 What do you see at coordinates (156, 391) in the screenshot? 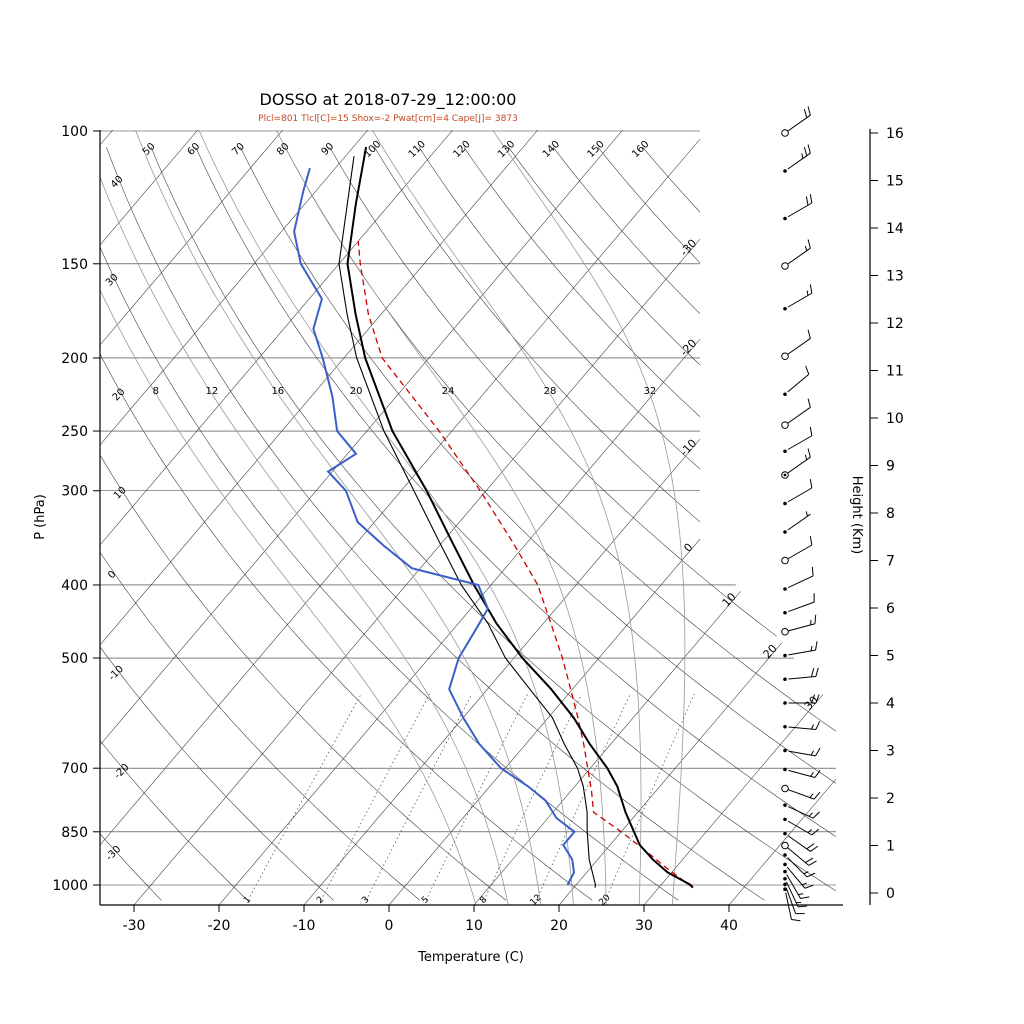
I see `moist-adiabat-label: 8` at bounding box center [156, 391].